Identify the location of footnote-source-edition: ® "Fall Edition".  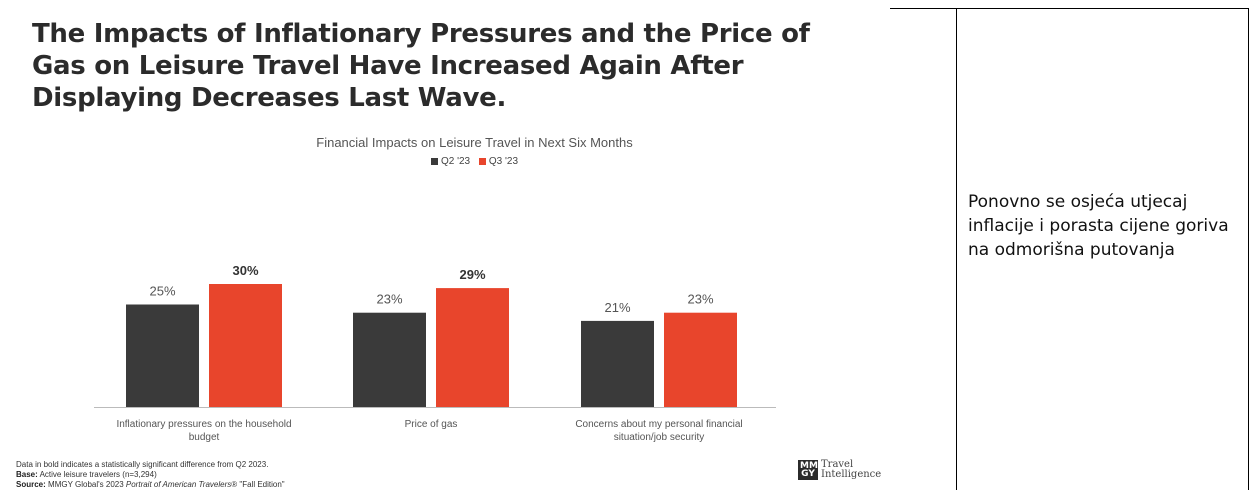
(258, 484).